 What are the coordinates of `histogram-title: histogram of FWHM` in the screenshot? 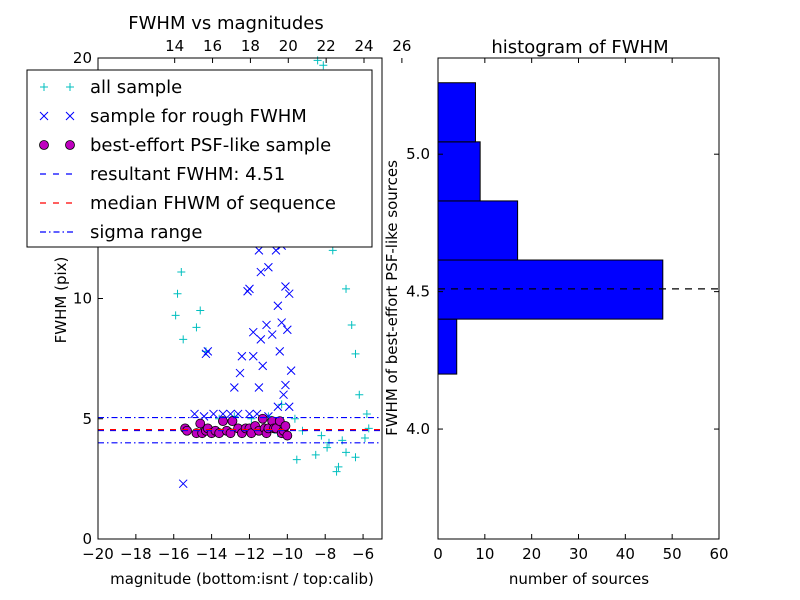 It's located at (579, 47).